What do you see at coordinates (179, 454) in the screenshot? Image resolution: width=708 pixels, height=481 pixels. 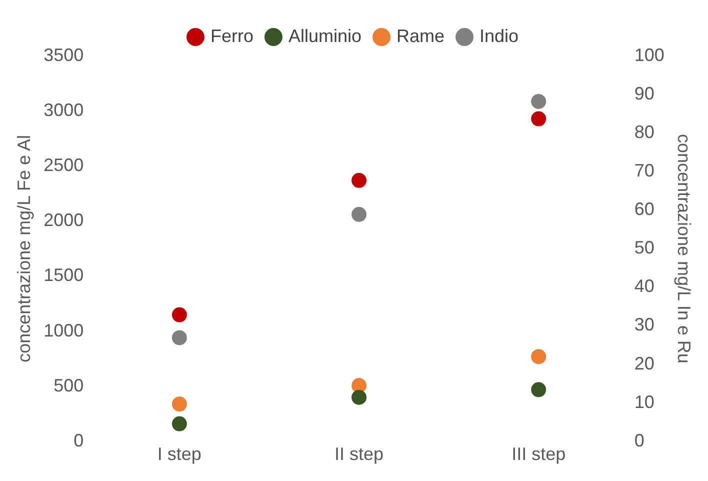 I see `x-tick-label: I step` at bounding box center [179, 454].